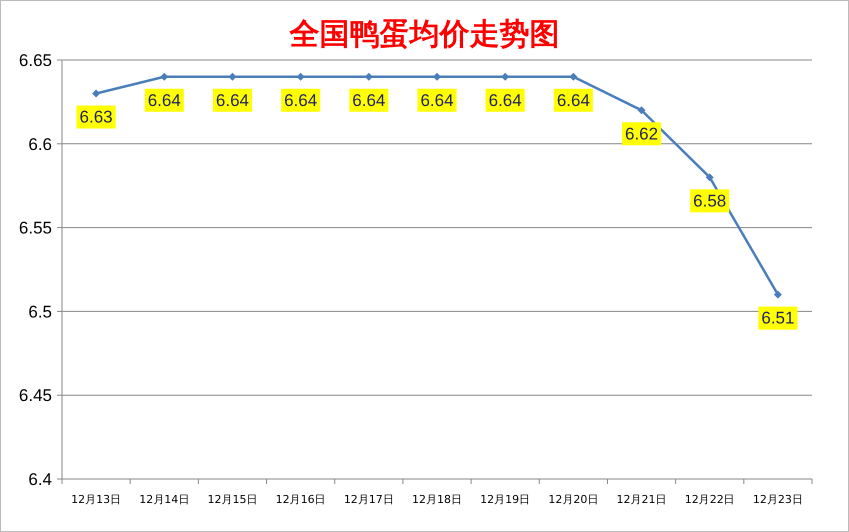 The width and height of the screenshot is (849, 532). What do you see at coordinates (35, 60) in the screenshot?
I see `y-tick-label: 6.65` at bounding box center [35, 60].